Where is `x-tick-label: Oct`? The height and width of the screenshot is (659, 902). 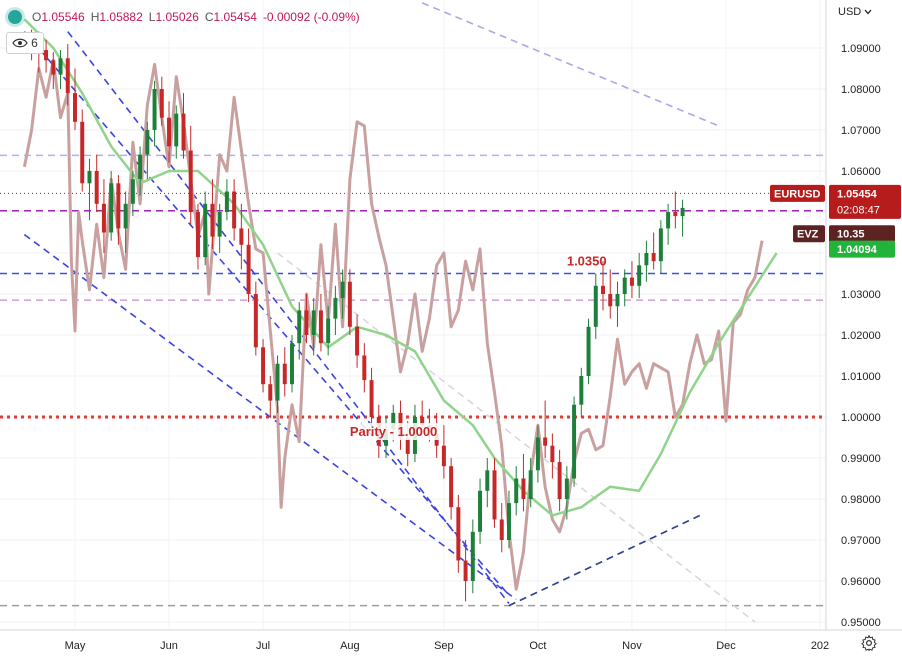 x-tick-label: Oct is located at coordinates (537, 646).